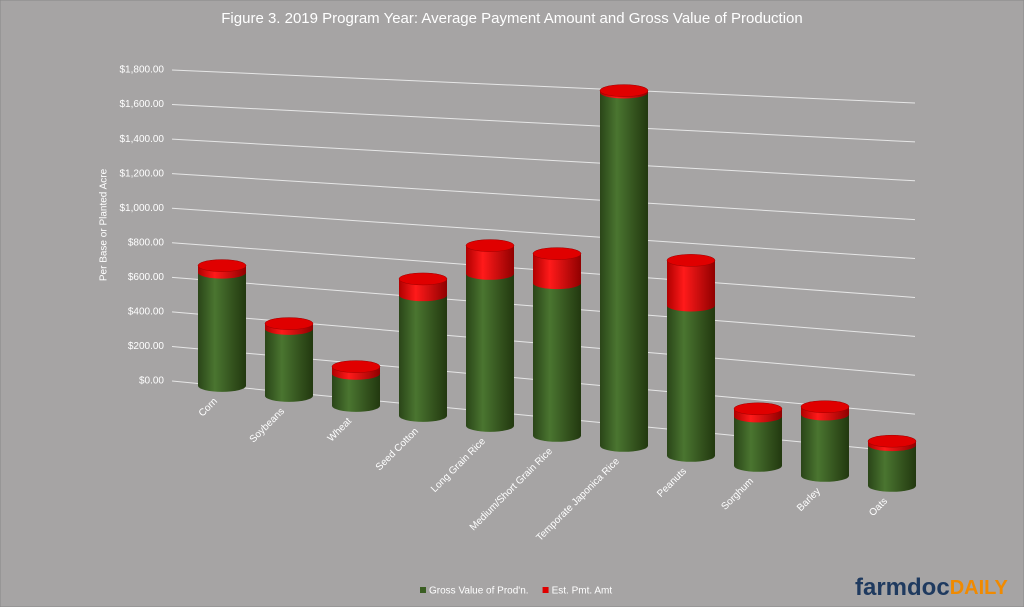  Describe the element at coordinates (902, 587) in the screenshot. I see `logo-part: farmdoc` at that location.